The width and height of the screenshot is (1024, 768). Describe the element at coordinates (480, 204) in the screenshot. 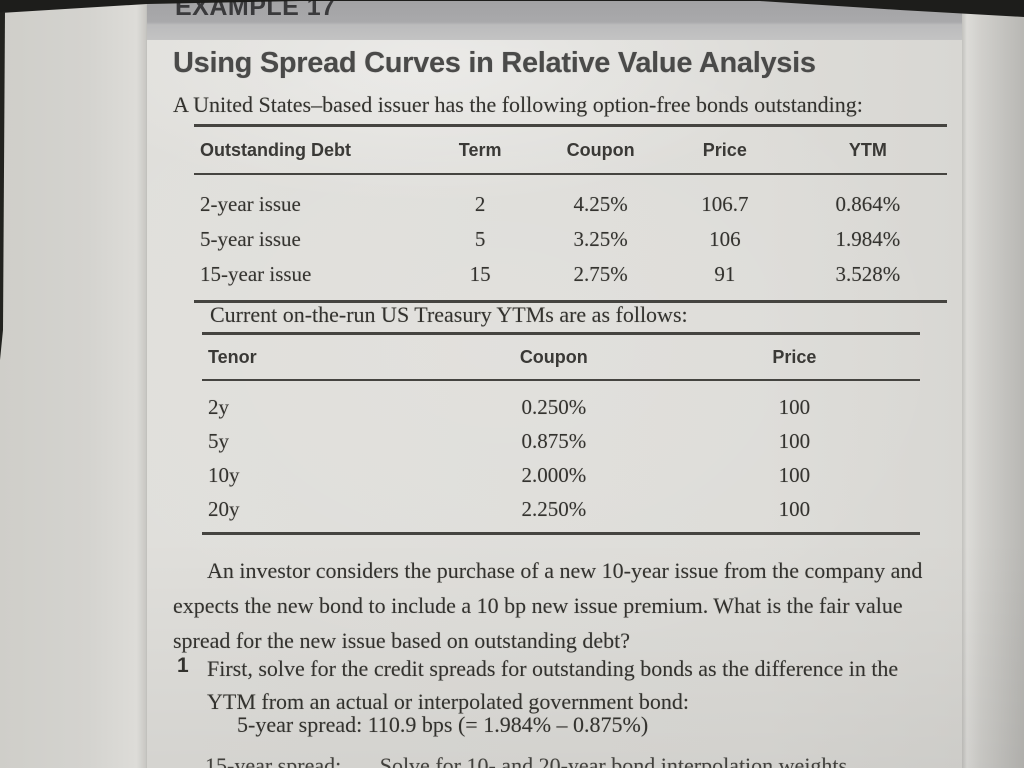

I see `cell: 2` at that location.